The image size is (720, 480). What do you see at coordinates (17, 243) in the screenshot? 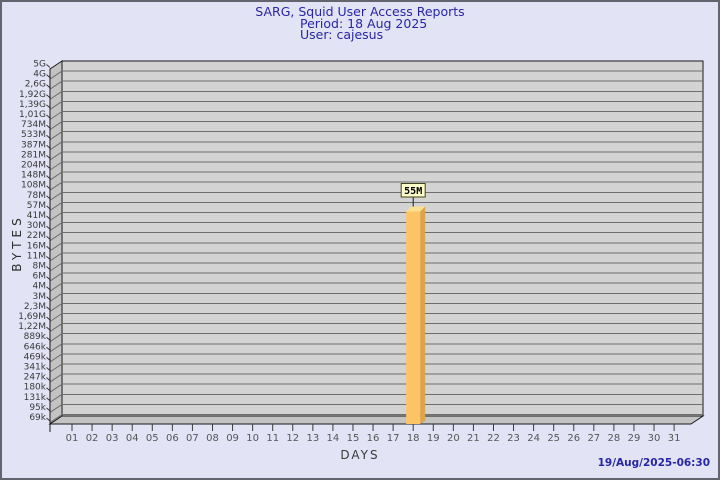
I see `y-axis-title: BYTES` at bounding box center [17, 243].